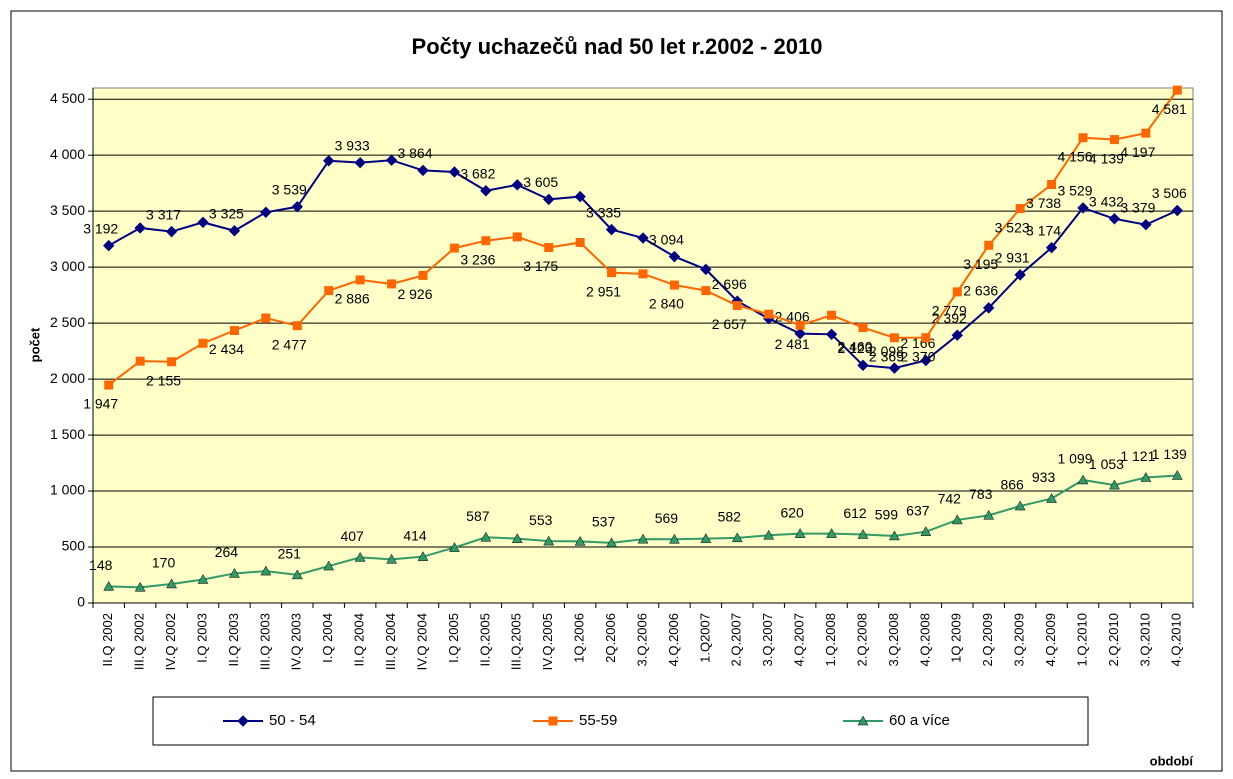 This screenshot has width=1233, height=779. Describe the element at coordinates (598, 720) in the screenshot. I see `legend-label: 55-59` at that location.